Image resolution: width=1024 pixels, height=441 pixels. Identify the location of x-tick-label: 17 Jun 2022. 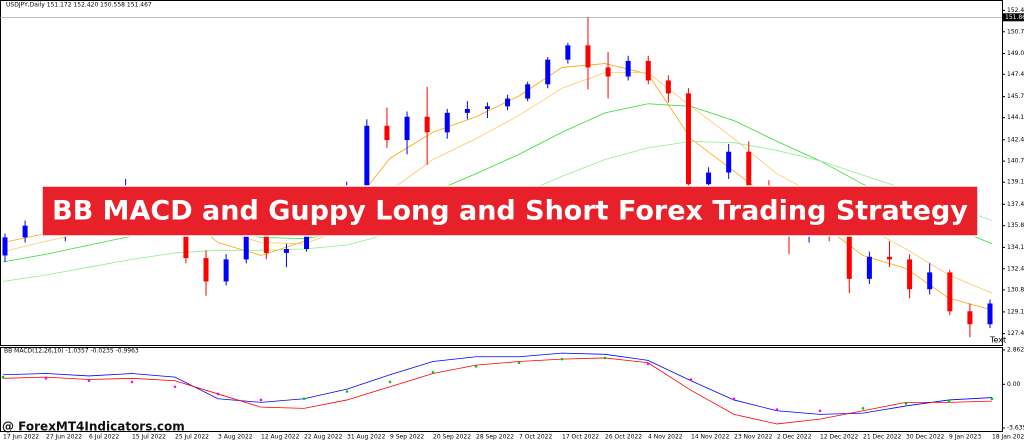
(21, 437).